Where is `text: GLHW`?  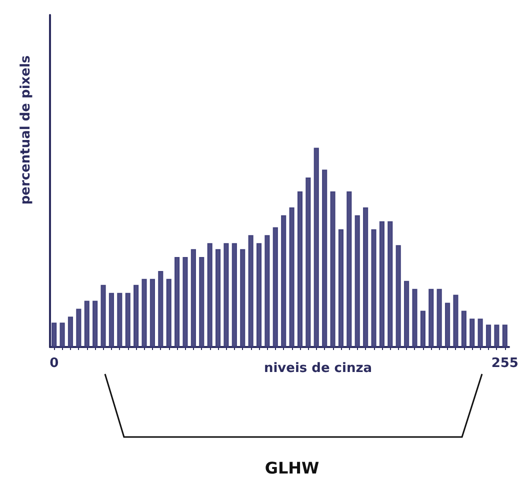 text: GLHW is located at coordinates (292, 468).